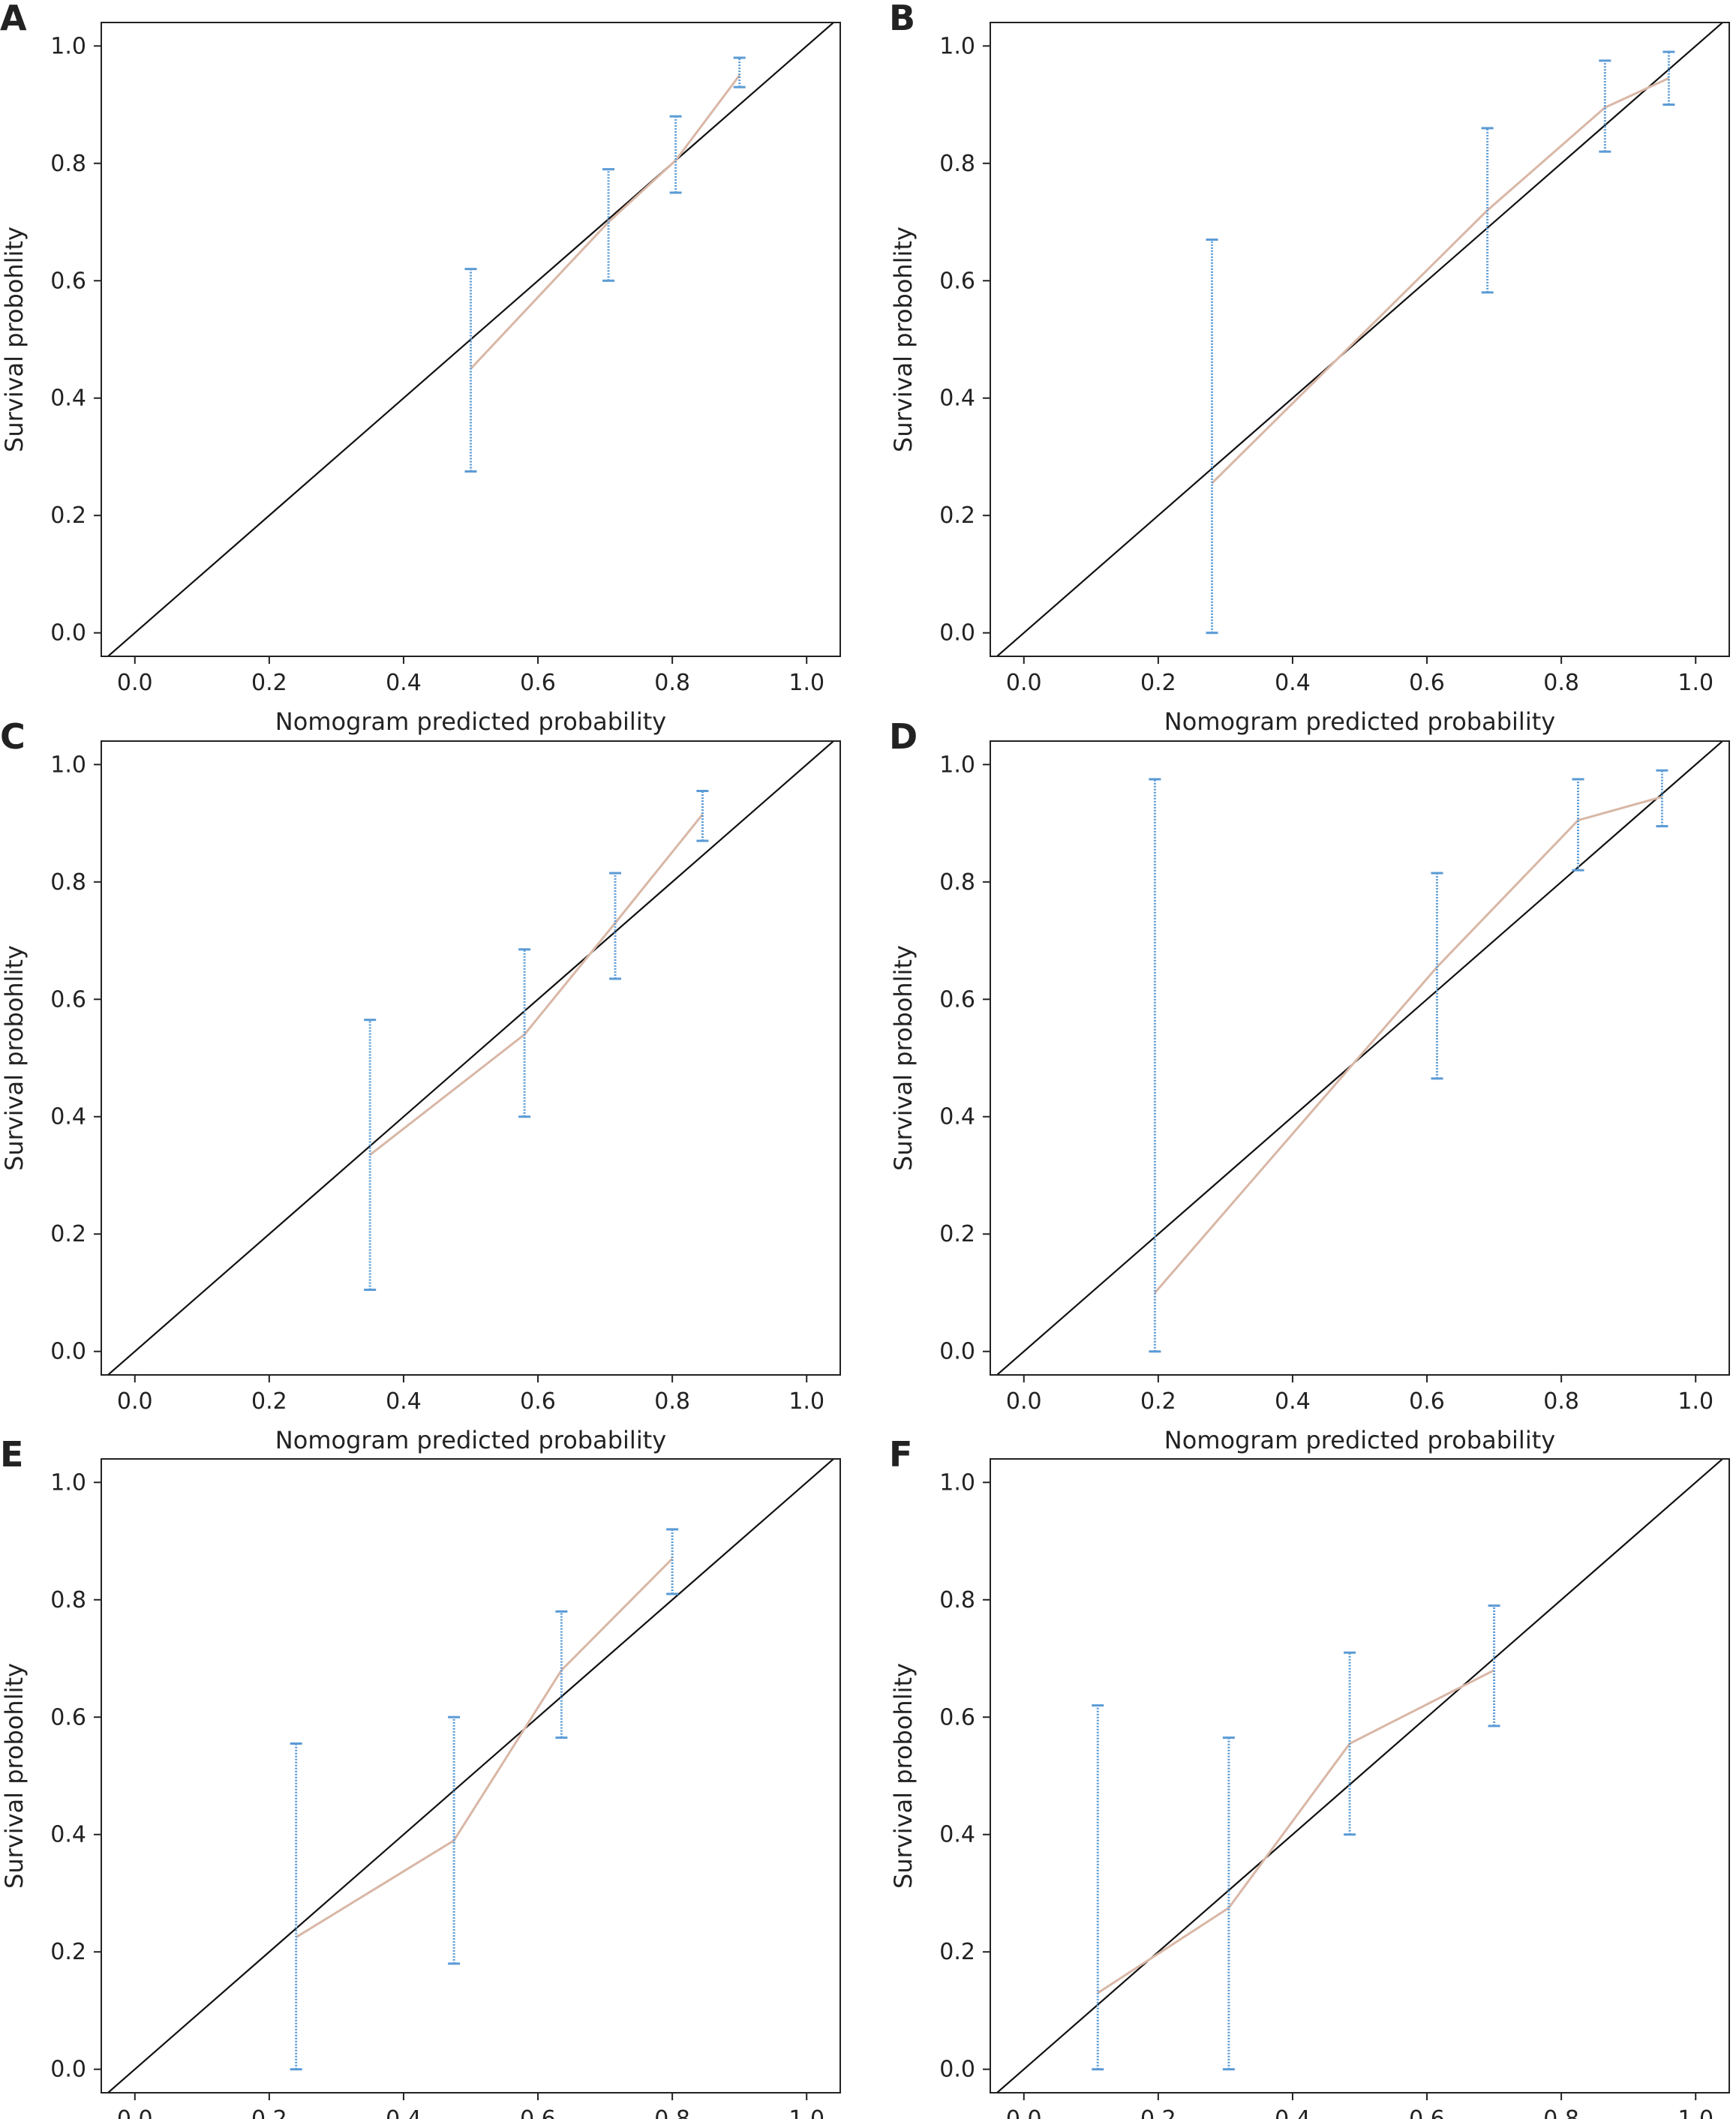 The width and height of the screenshot is (1736, 2119). What do you see at coordinates (904, 737) in the screenshot?
I see `panel-letter: D` at bounding box center [904, 737].